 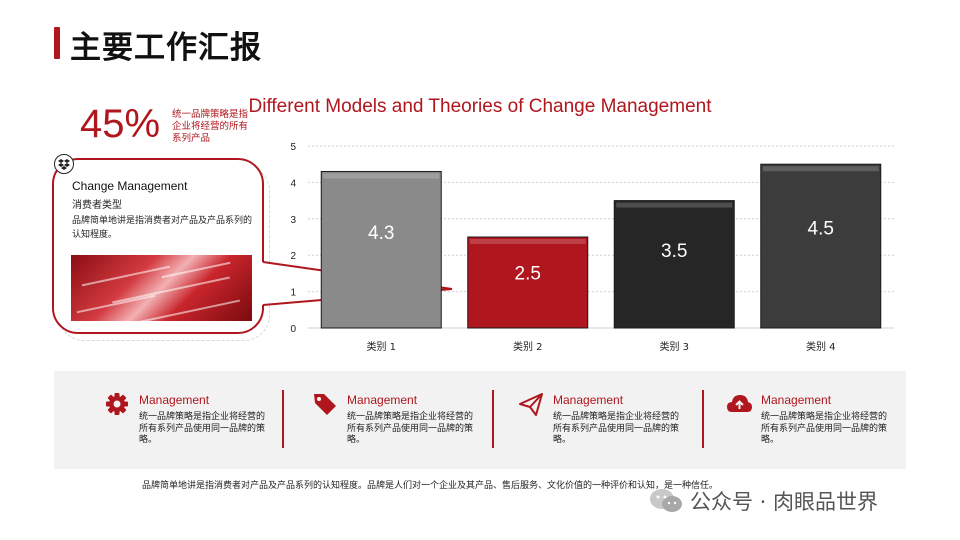 I want to click on data-label: 2.5, so click(x=528, y=274).